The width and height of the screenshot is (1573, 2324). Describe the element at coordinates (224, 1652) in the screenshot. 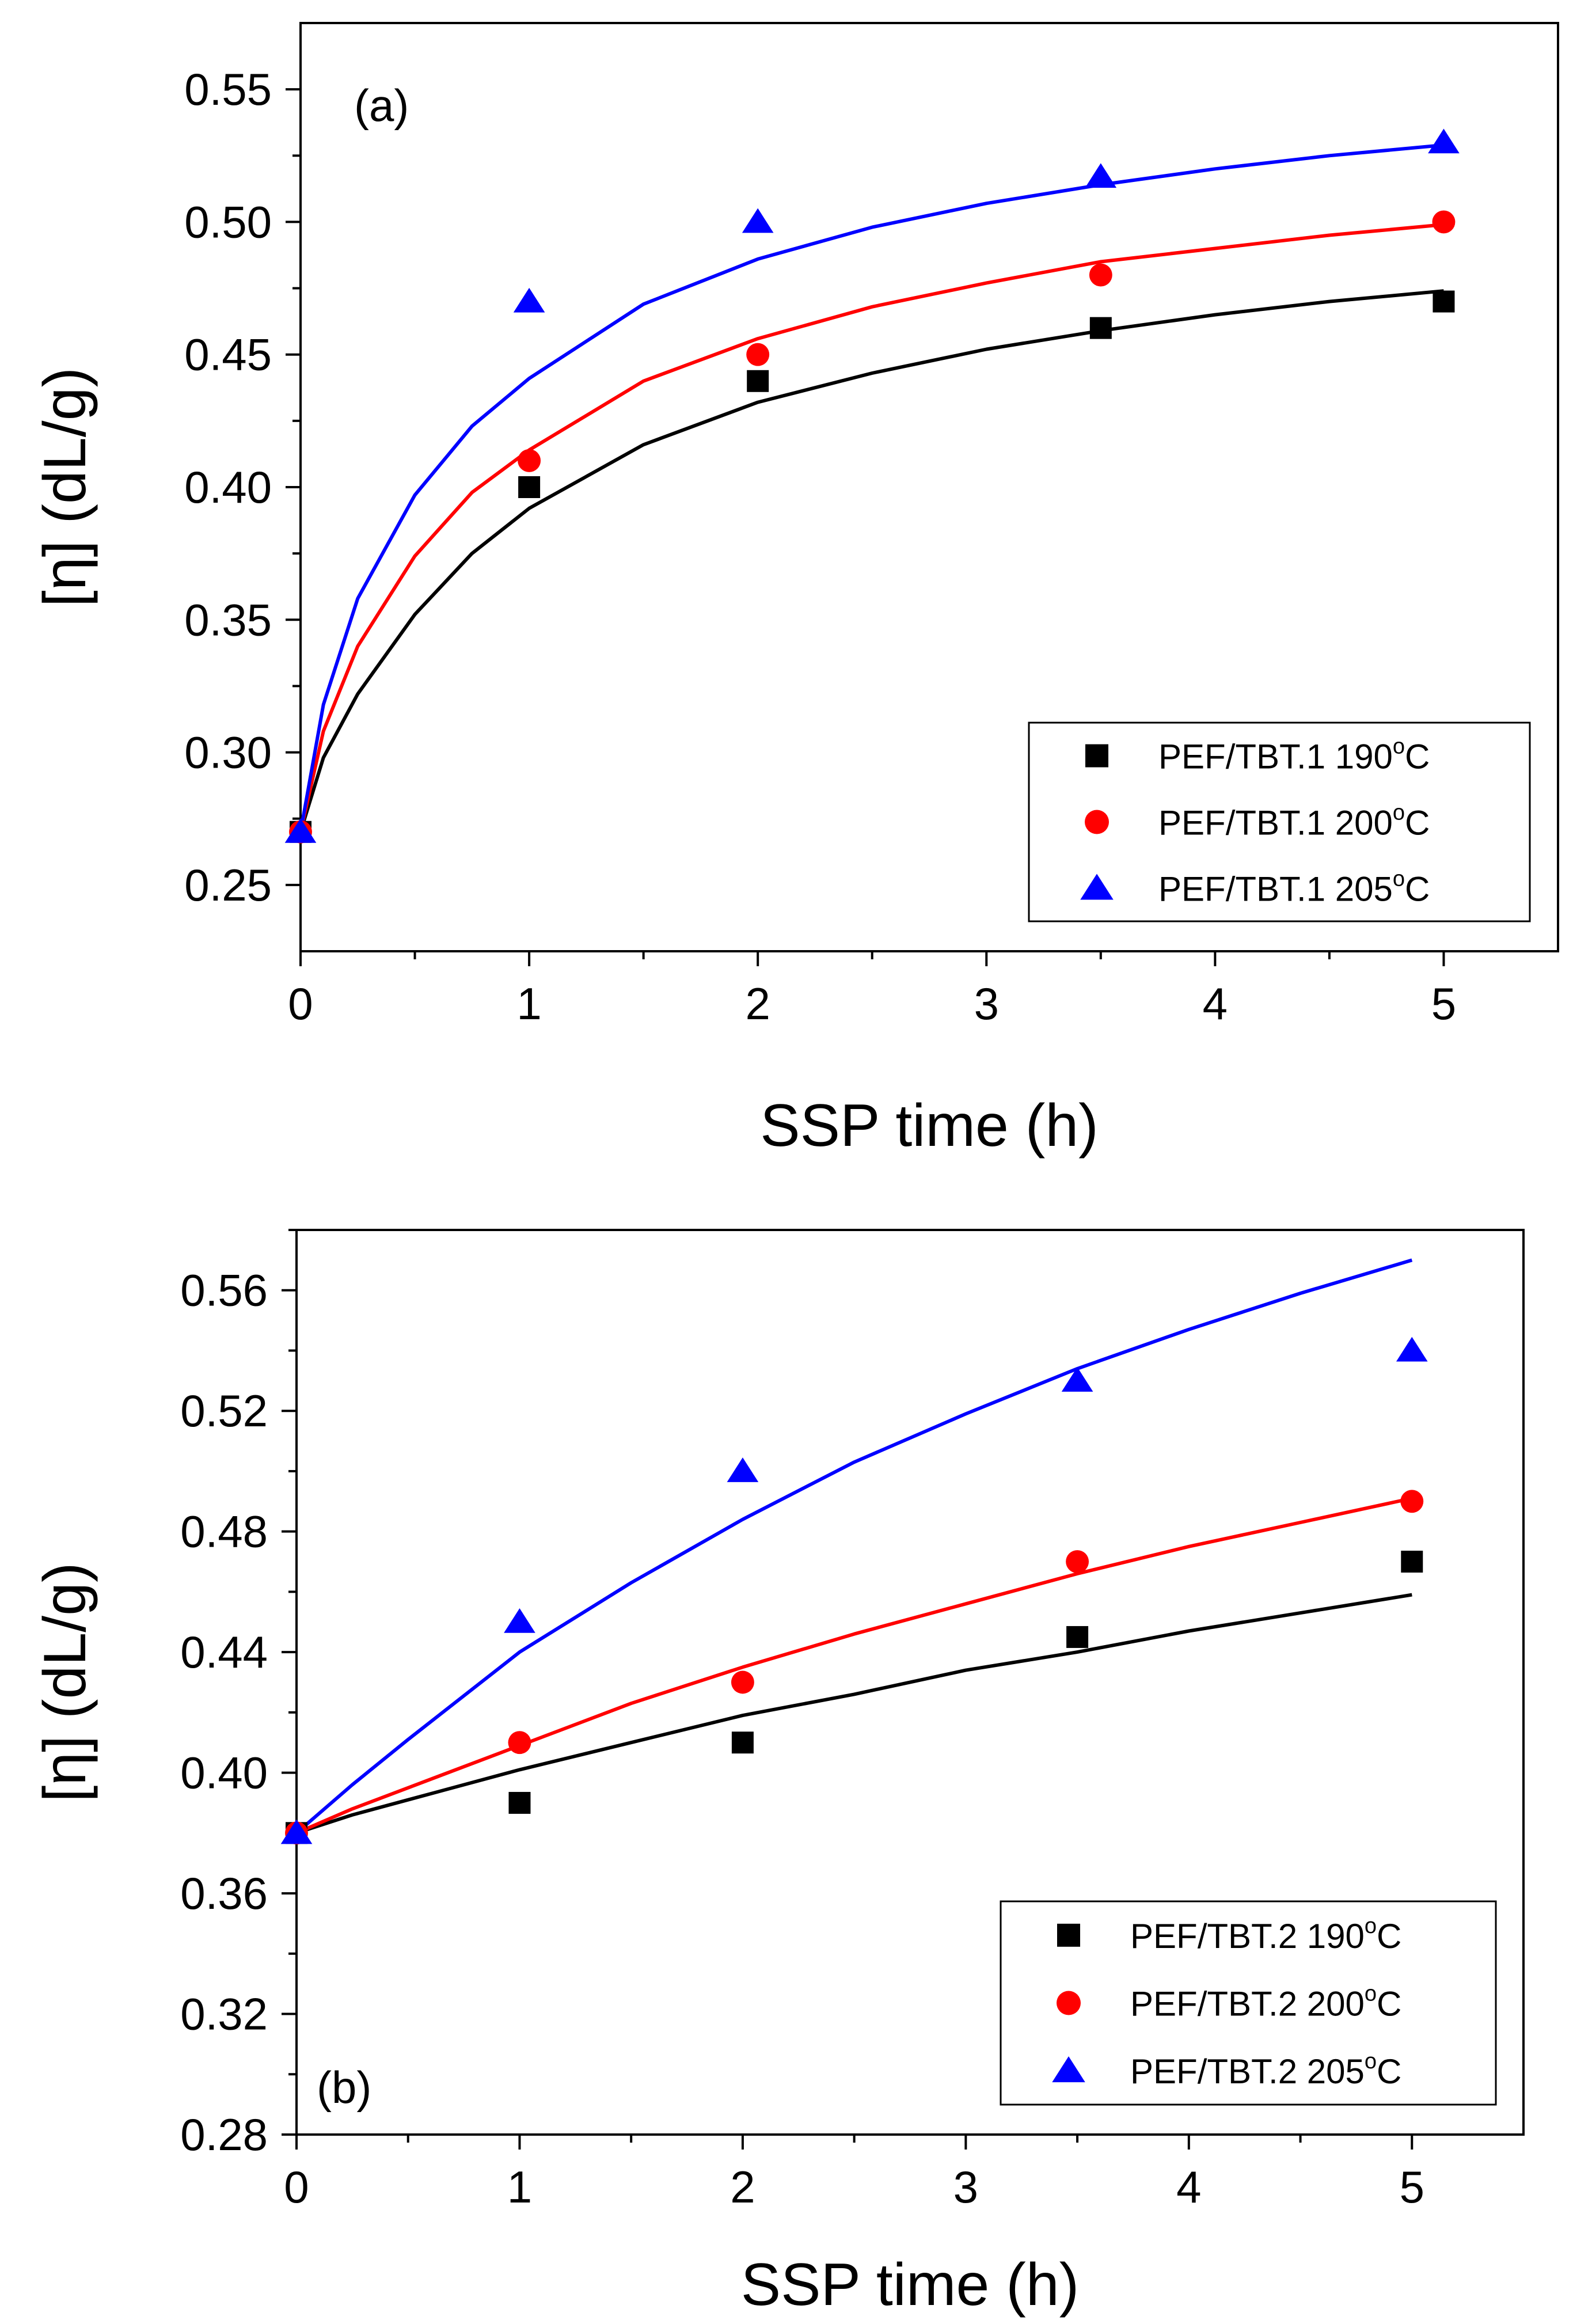

I see `y-tick-label: 0.44` at that location.